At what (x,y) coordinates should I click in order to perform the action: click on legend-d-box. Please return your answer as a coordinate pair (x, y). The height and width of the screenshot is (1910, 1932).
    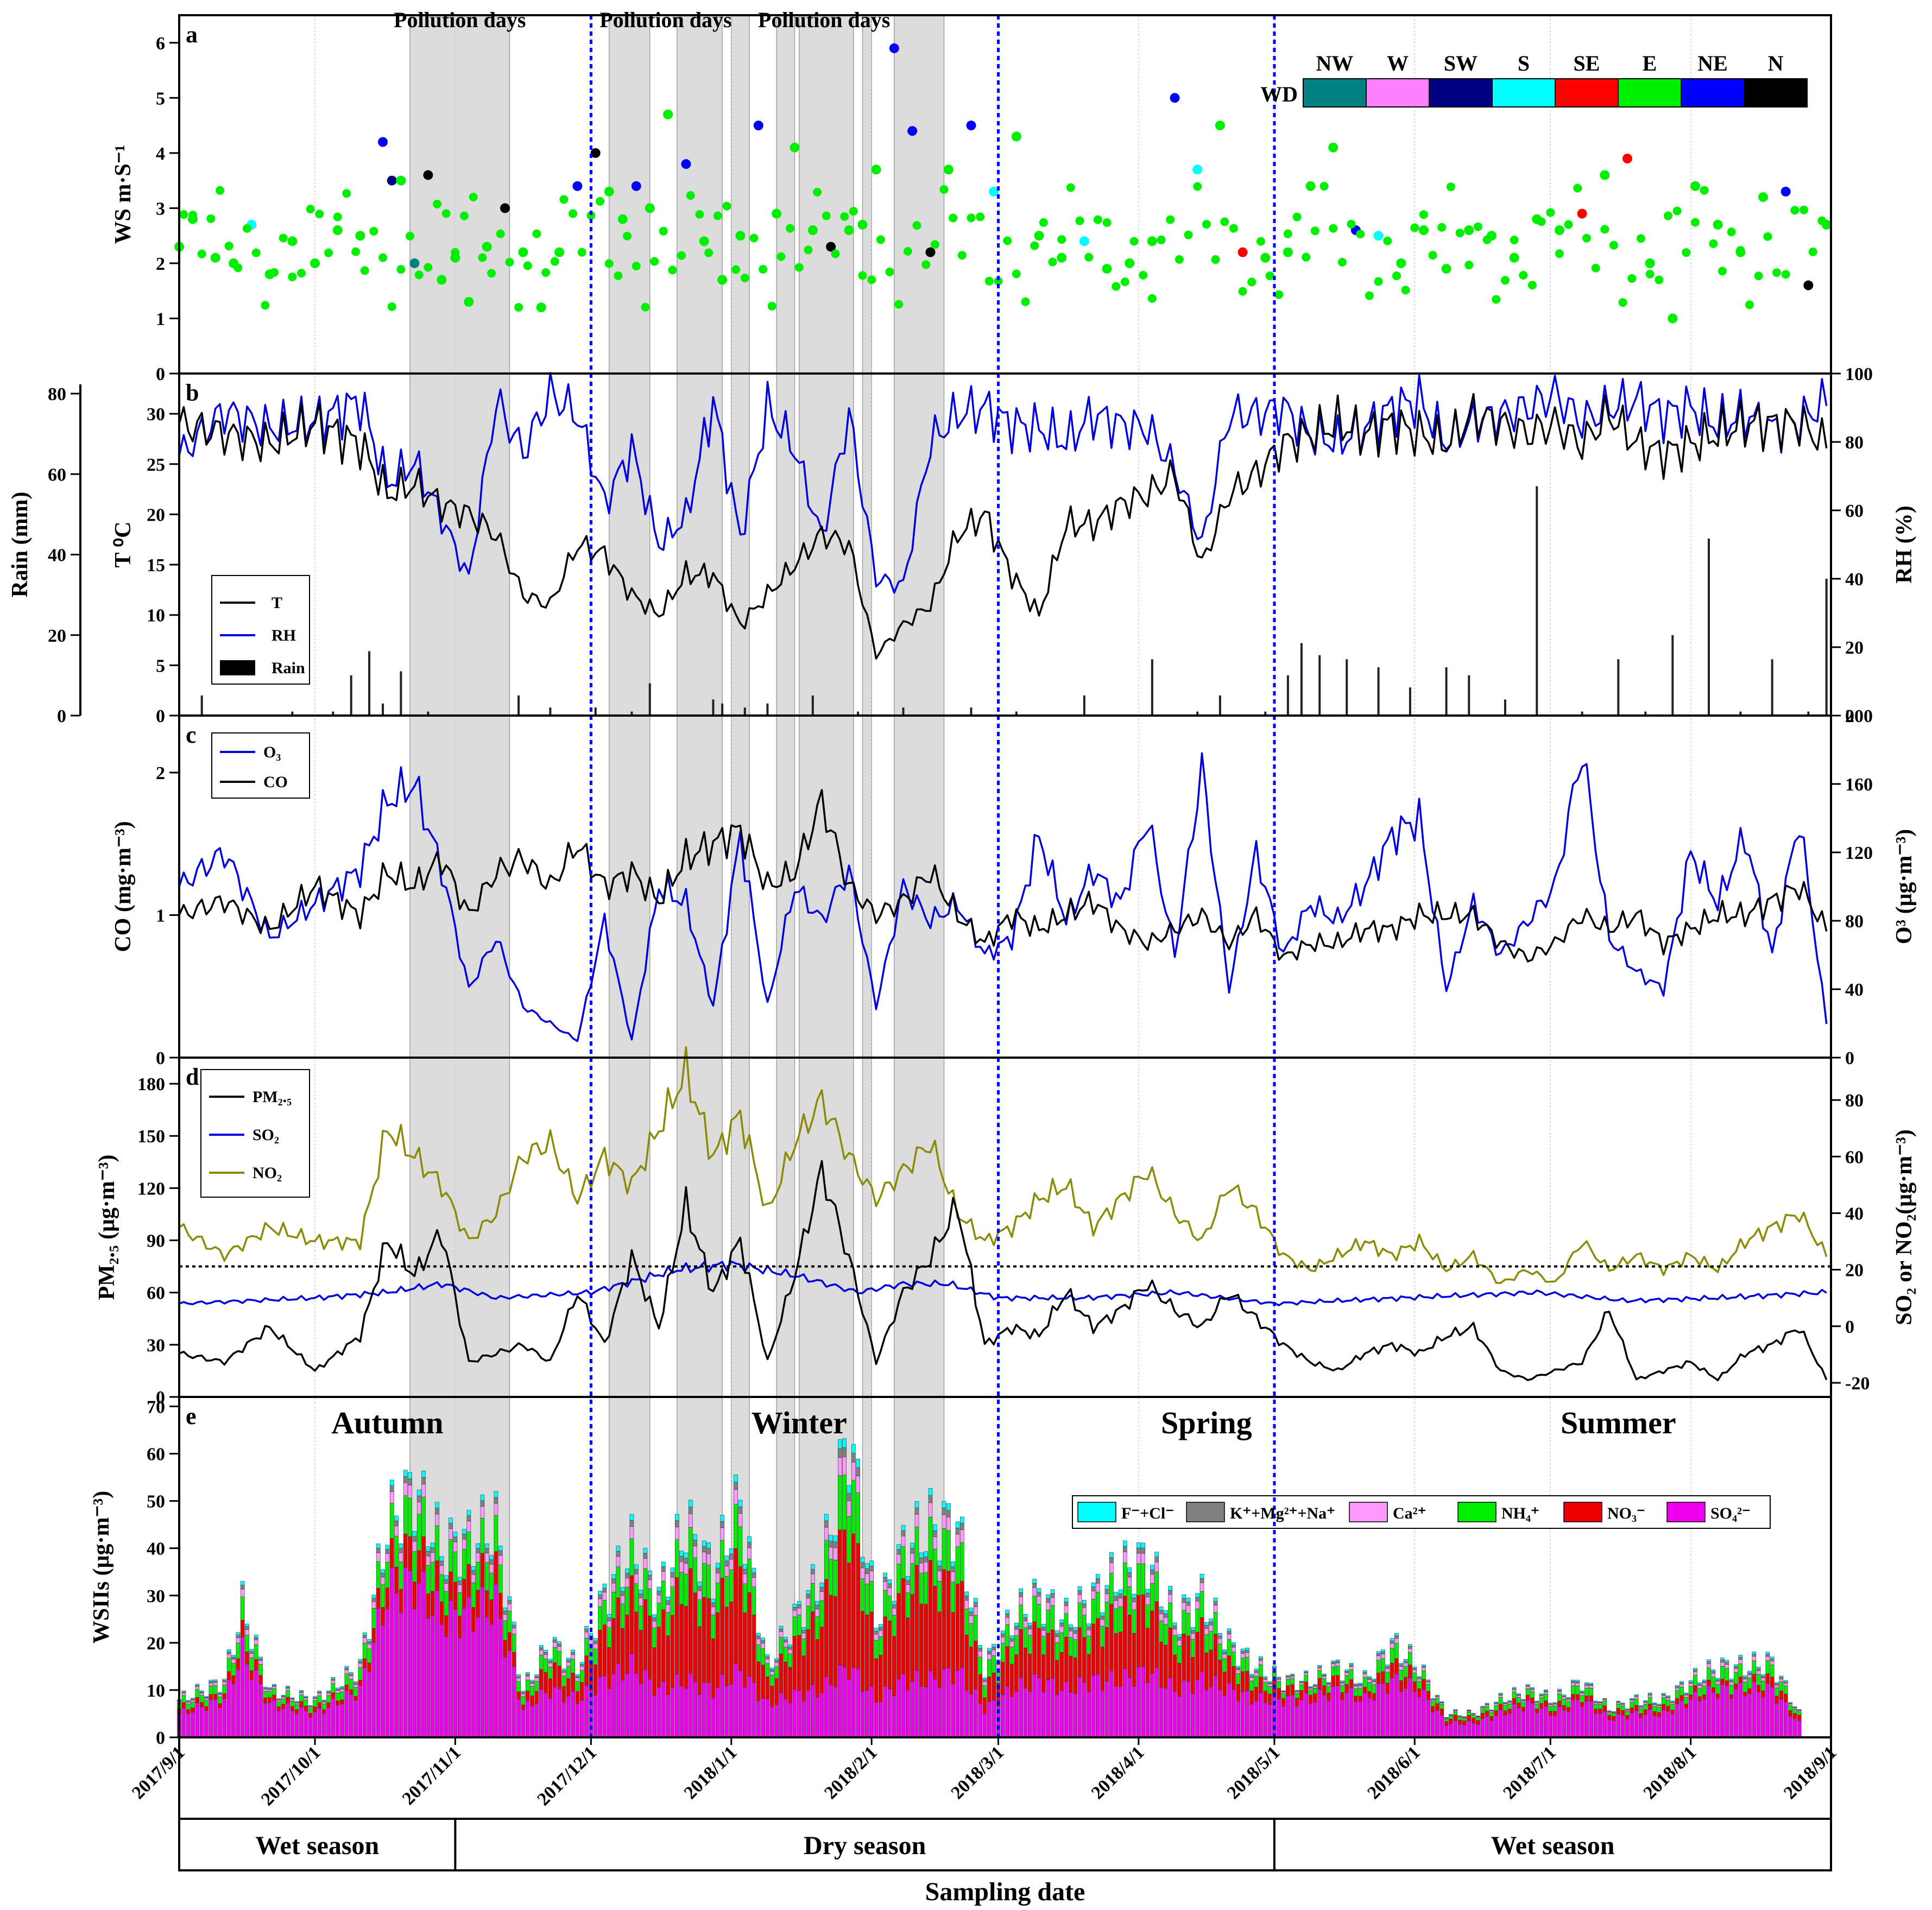
    Looking at the image, I should click on (255, 1134).